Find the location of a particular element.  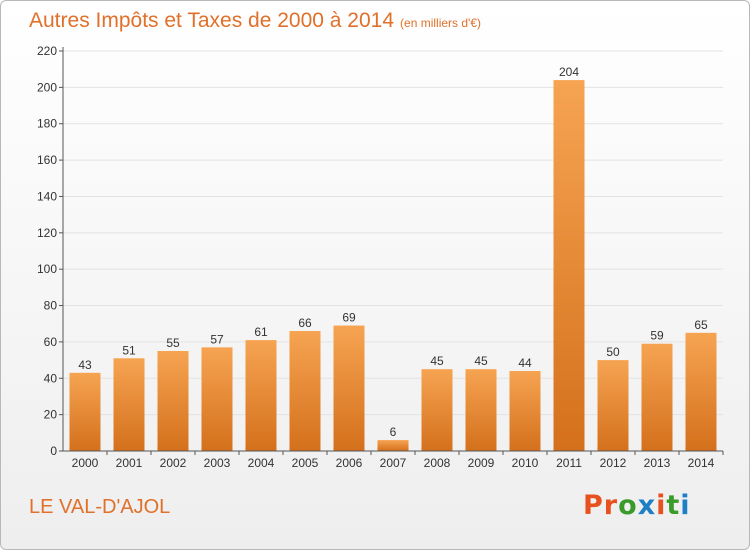

data-label: 61 is located at coordinates (261, 332).